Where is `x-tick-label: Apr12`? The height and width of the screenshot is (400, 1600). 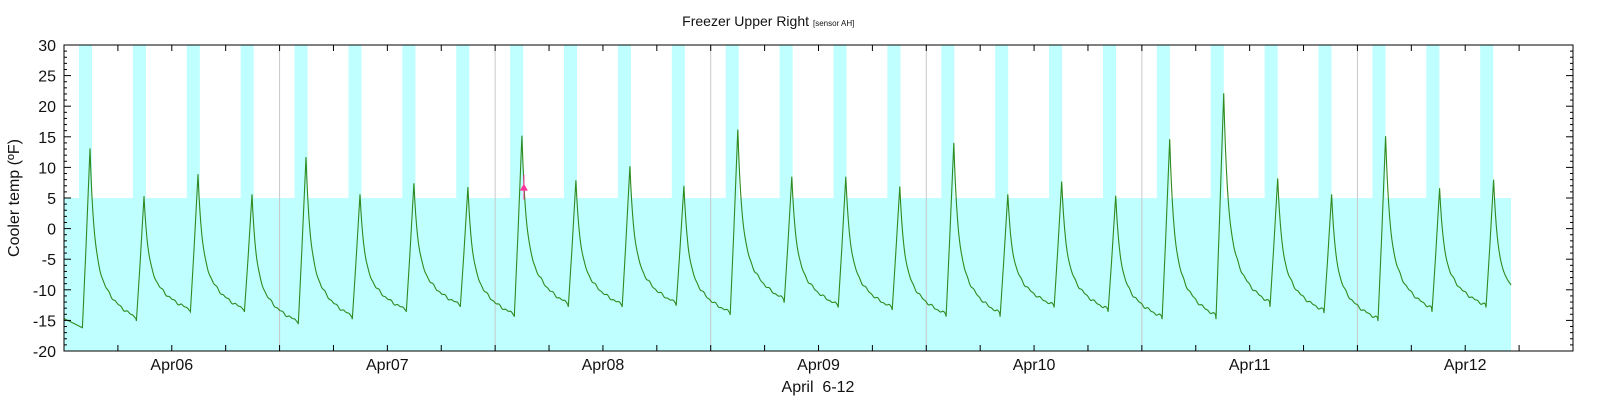 x-tick-label: Apr12 is located at coordinates (1465, 365).